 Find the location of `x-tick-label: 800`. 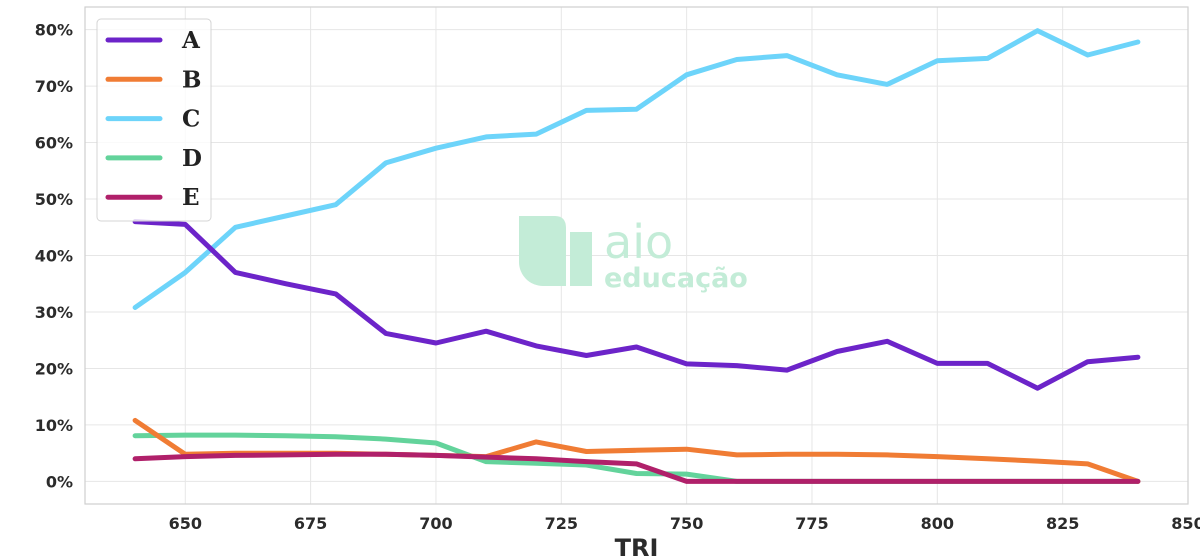

x-tick-label: 800 is located at coordinates (937, 523).